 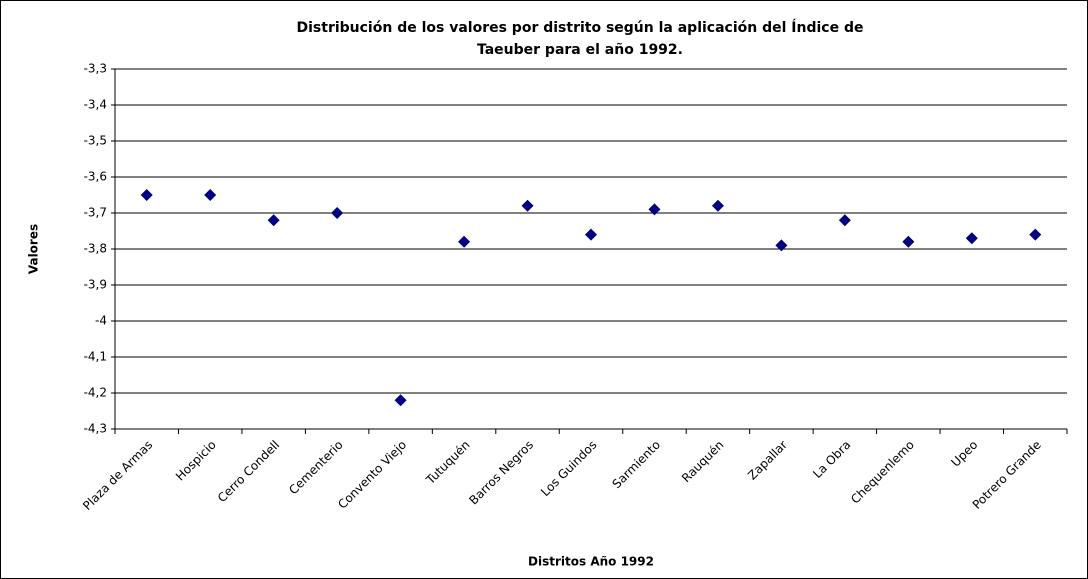 I want to click on y-tick-label: -3,4, so click(x=95, y=105).